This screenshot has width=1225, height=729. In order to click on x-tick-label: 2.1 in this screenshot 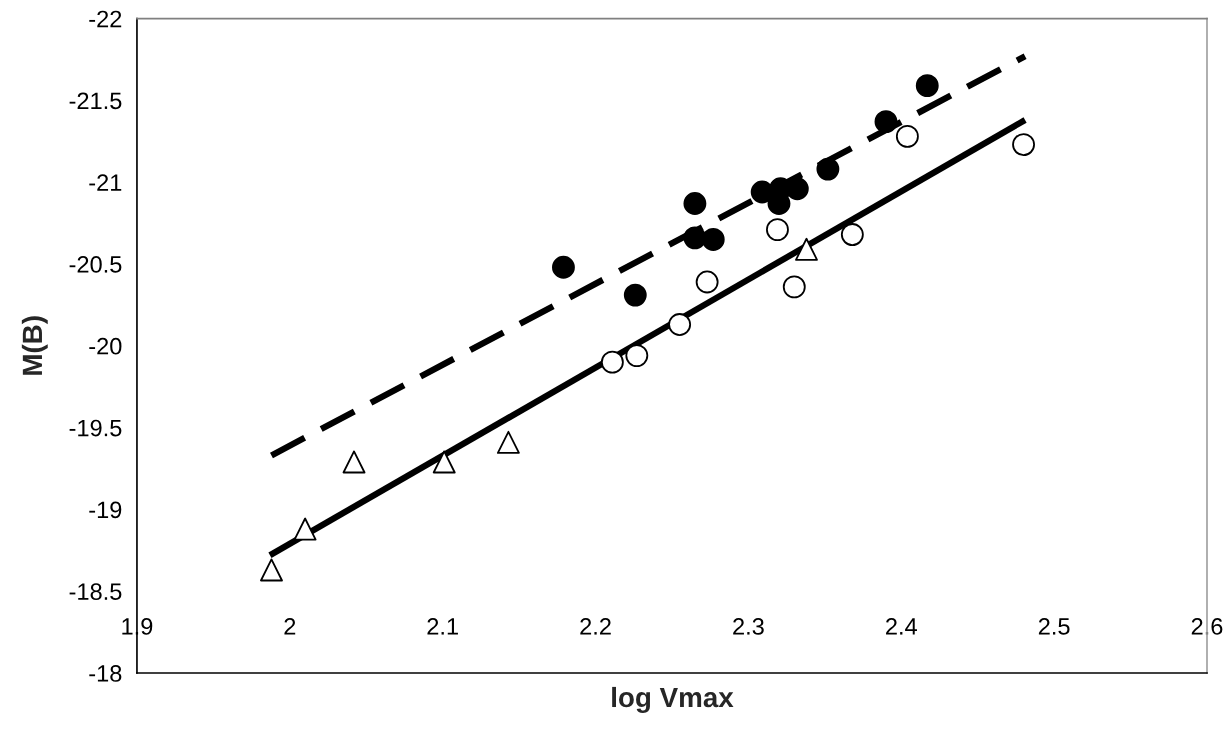, I will do `click(442, 626)`.